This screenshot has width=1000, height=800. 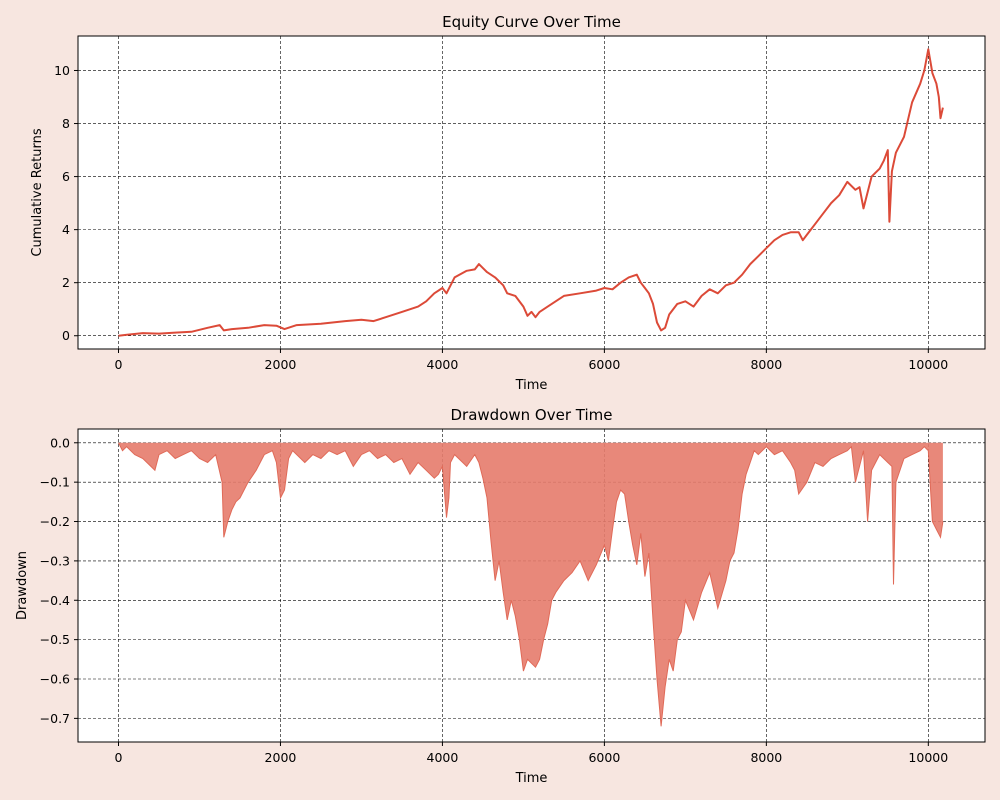 I want to click on y-tick-label: −0.6, so click(x=55, y=679).